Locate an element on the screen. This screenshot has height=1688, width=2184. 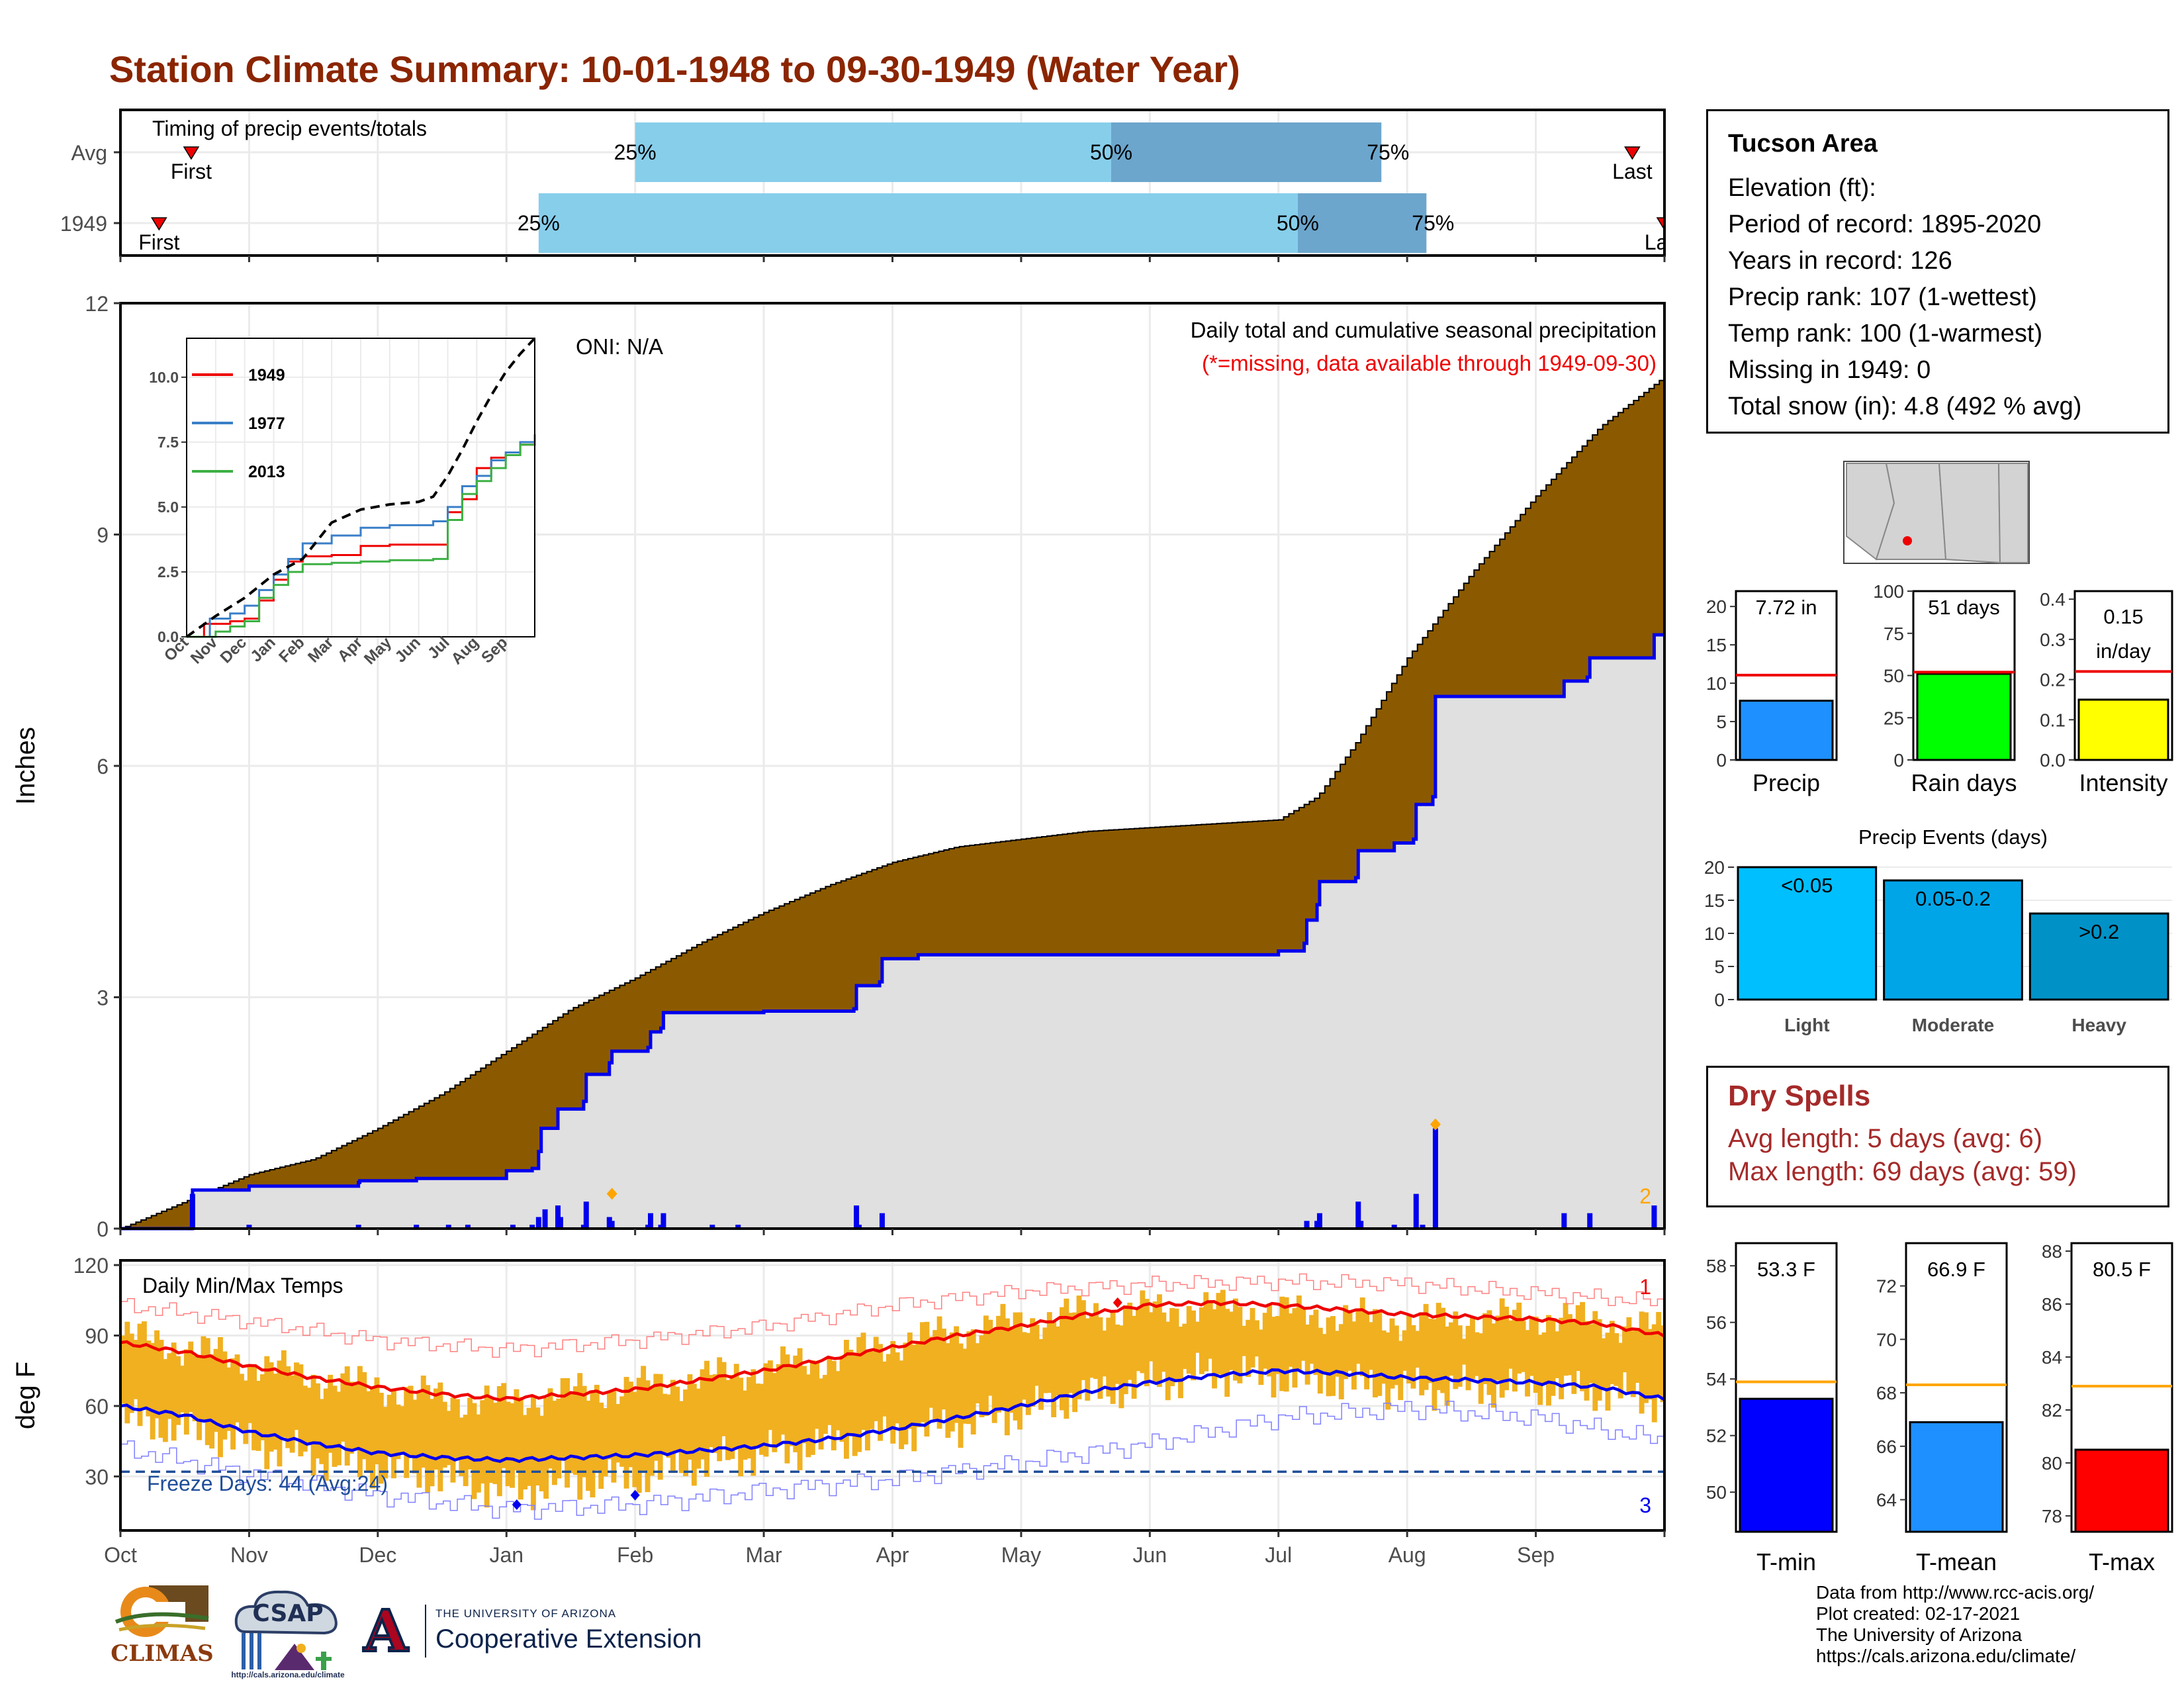
max-event-marker is located at coordinates (611, 1194).